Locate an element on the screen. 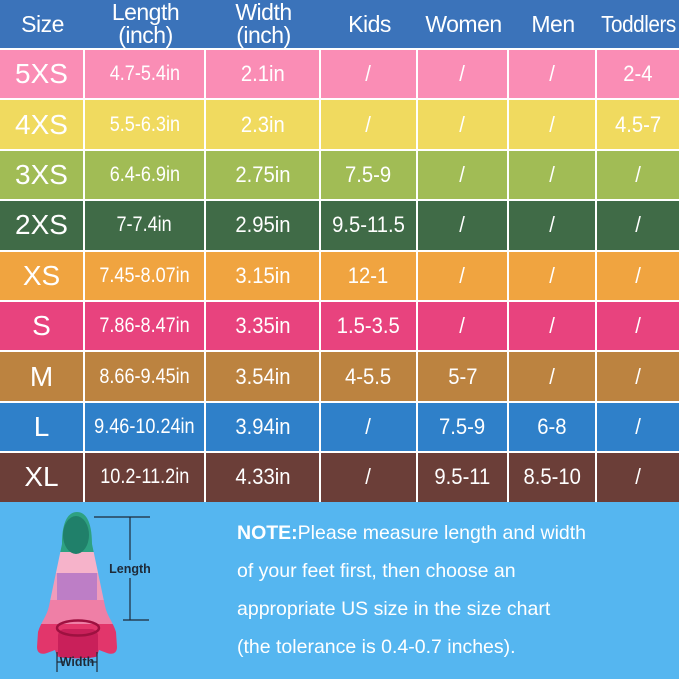 The image size is (679, 679). column-header-toddlers: Toddlers is located at coordinates (638, 23).